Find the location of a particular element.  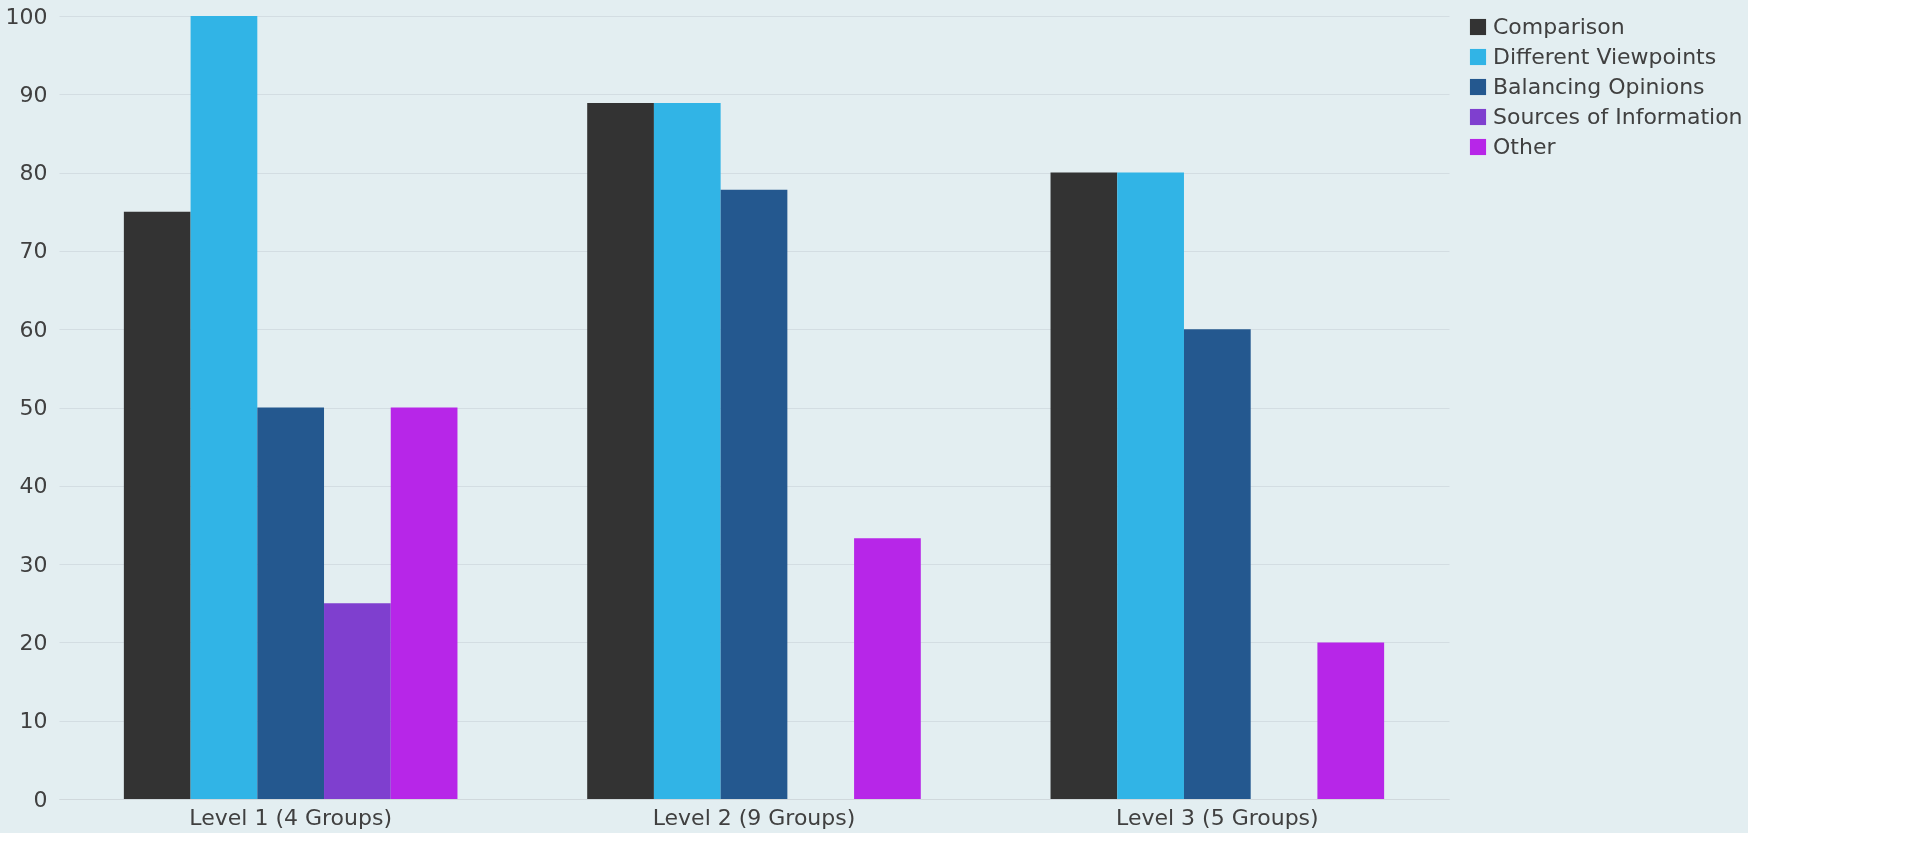

y-tick-label: 20 is located at coordinates (33, 642).